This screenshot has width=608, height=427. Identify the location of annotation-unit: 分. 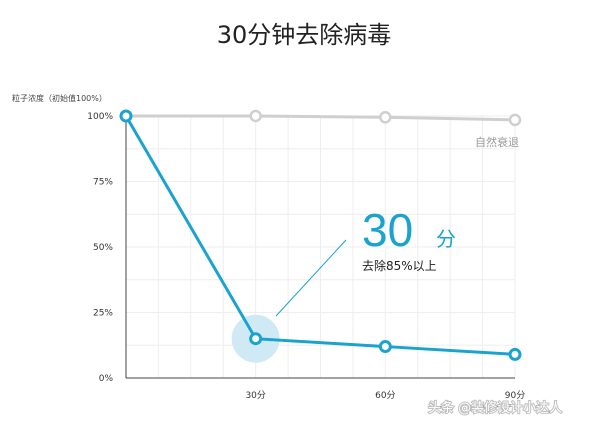
(446, 239).